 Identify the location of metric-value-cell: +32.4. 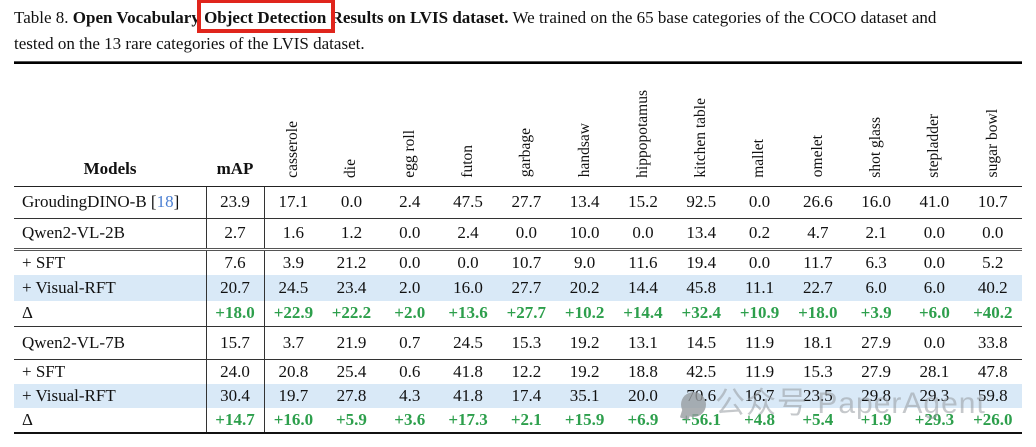
(701, 314).